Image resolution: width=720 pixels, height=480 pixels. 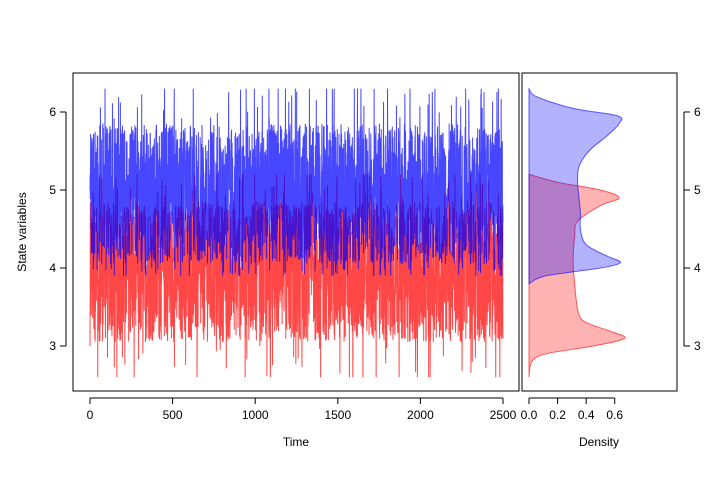 What do you see at coordinates (614, 415) in the screenshot?
I see `density-tick-label: 0.6` at bounding box center [614, 415].